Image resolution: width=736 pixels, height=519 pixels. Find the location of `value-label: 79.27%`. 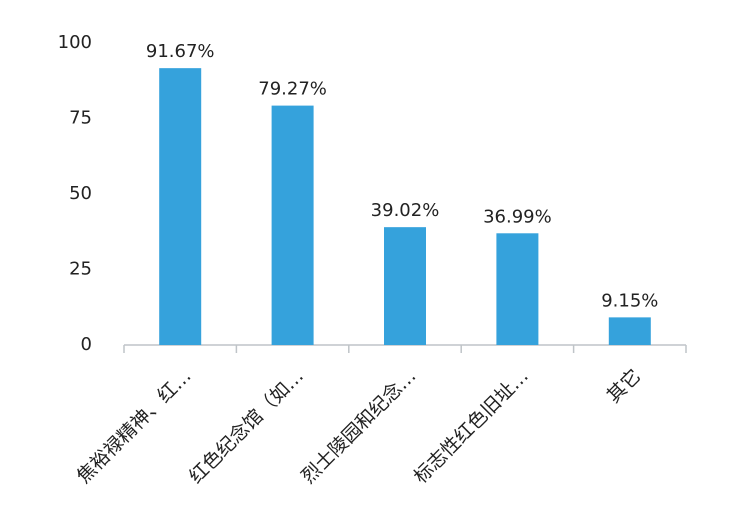

value-label: 79.27% is located at coordinates (292, 89).